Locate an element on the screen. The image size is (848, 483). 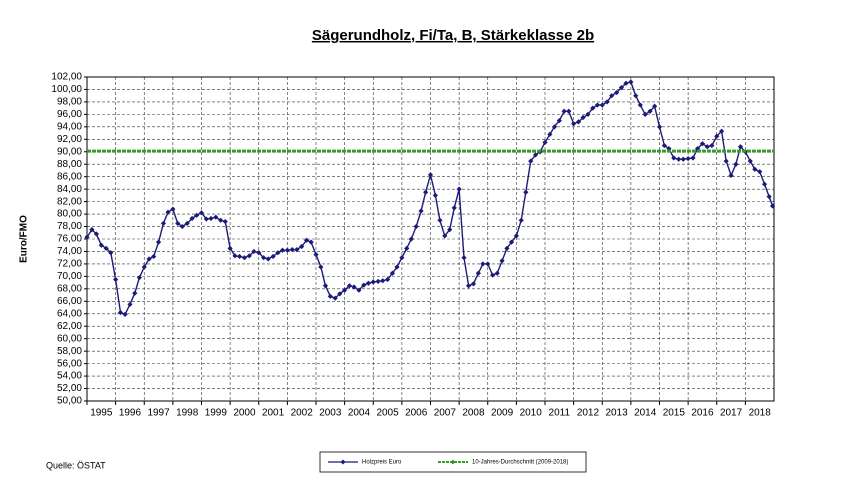
y-tick-label: 102,00 is located at coordinates (66, 77).